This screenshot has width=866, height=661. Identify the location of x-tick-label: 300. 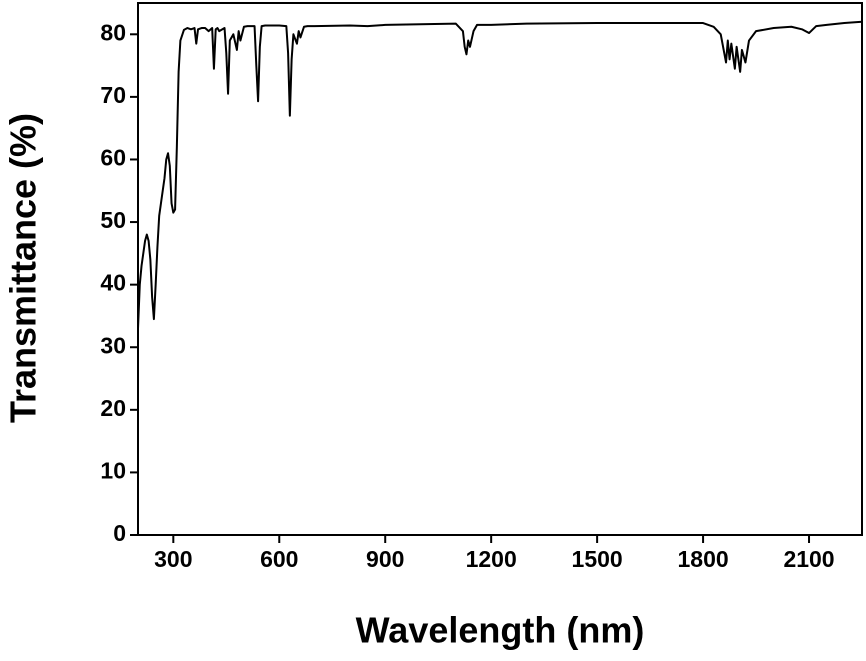
(173, 559).